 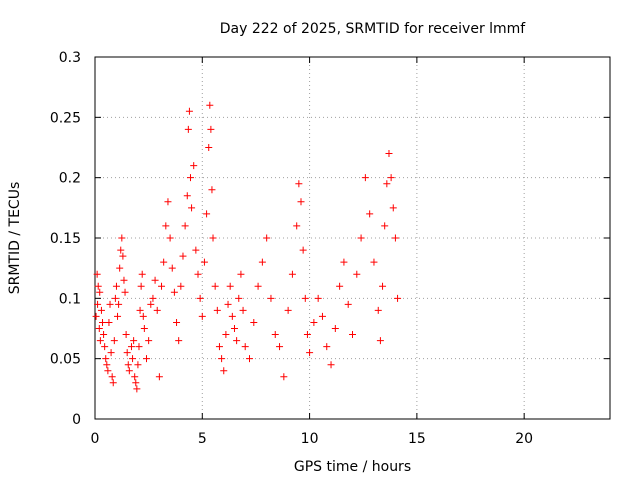 I want to click on x-tick-label: 5, so click(x=202, y=439).